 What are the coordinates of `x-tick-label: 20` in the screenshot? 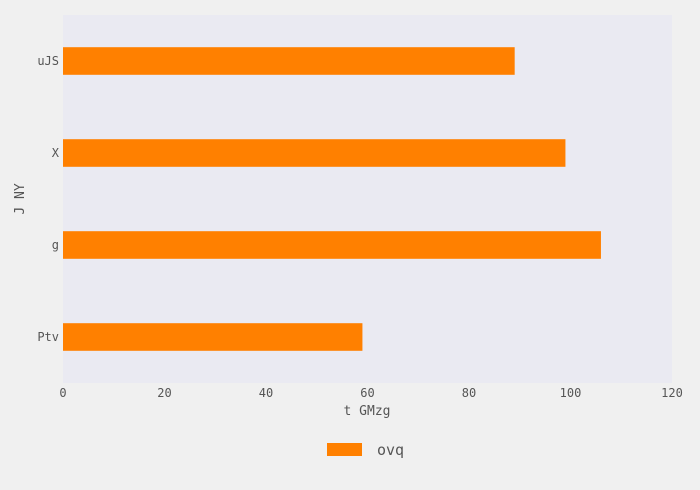 It's located at (164, 393).